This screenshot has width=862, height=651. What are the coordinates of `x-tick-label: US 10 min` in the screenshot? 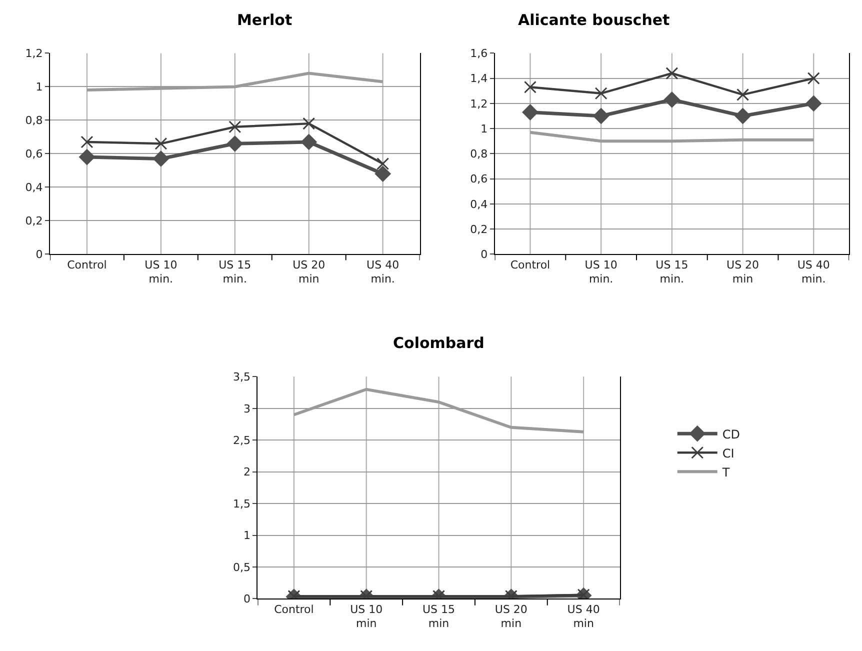 It's located at (366, 616).